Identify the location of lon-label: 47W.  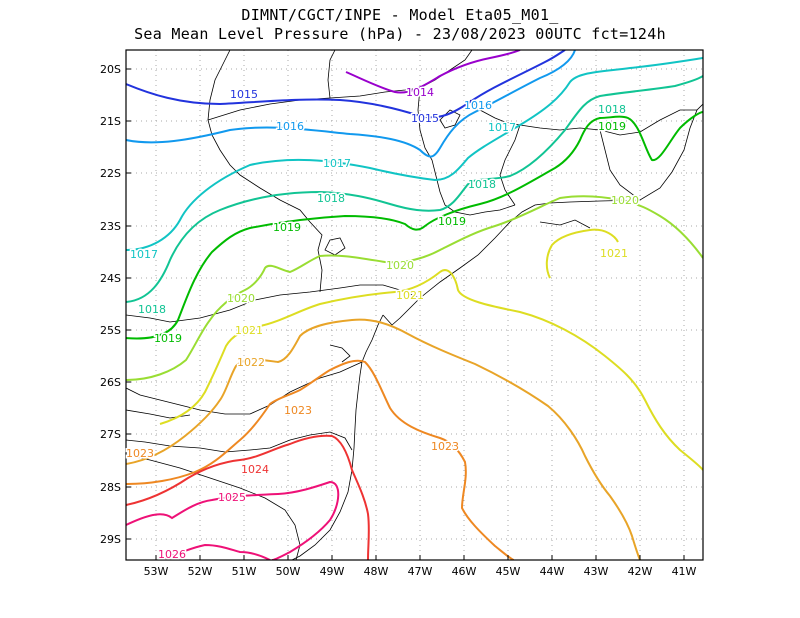
(420, 571).